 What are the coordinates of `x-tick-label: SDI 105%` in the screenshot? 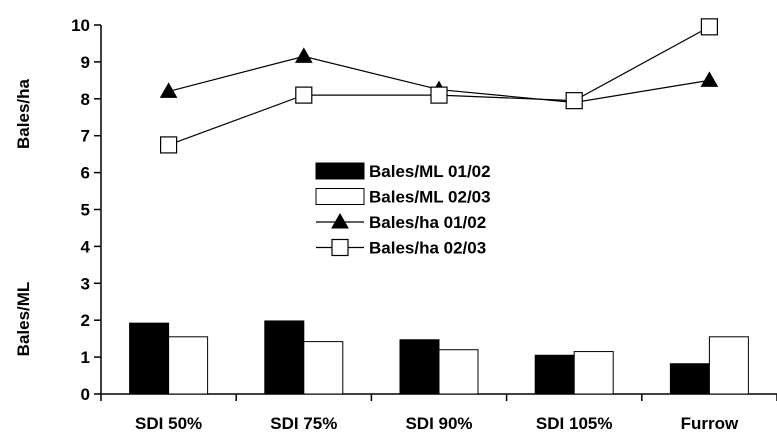 It's located at (574, 423).